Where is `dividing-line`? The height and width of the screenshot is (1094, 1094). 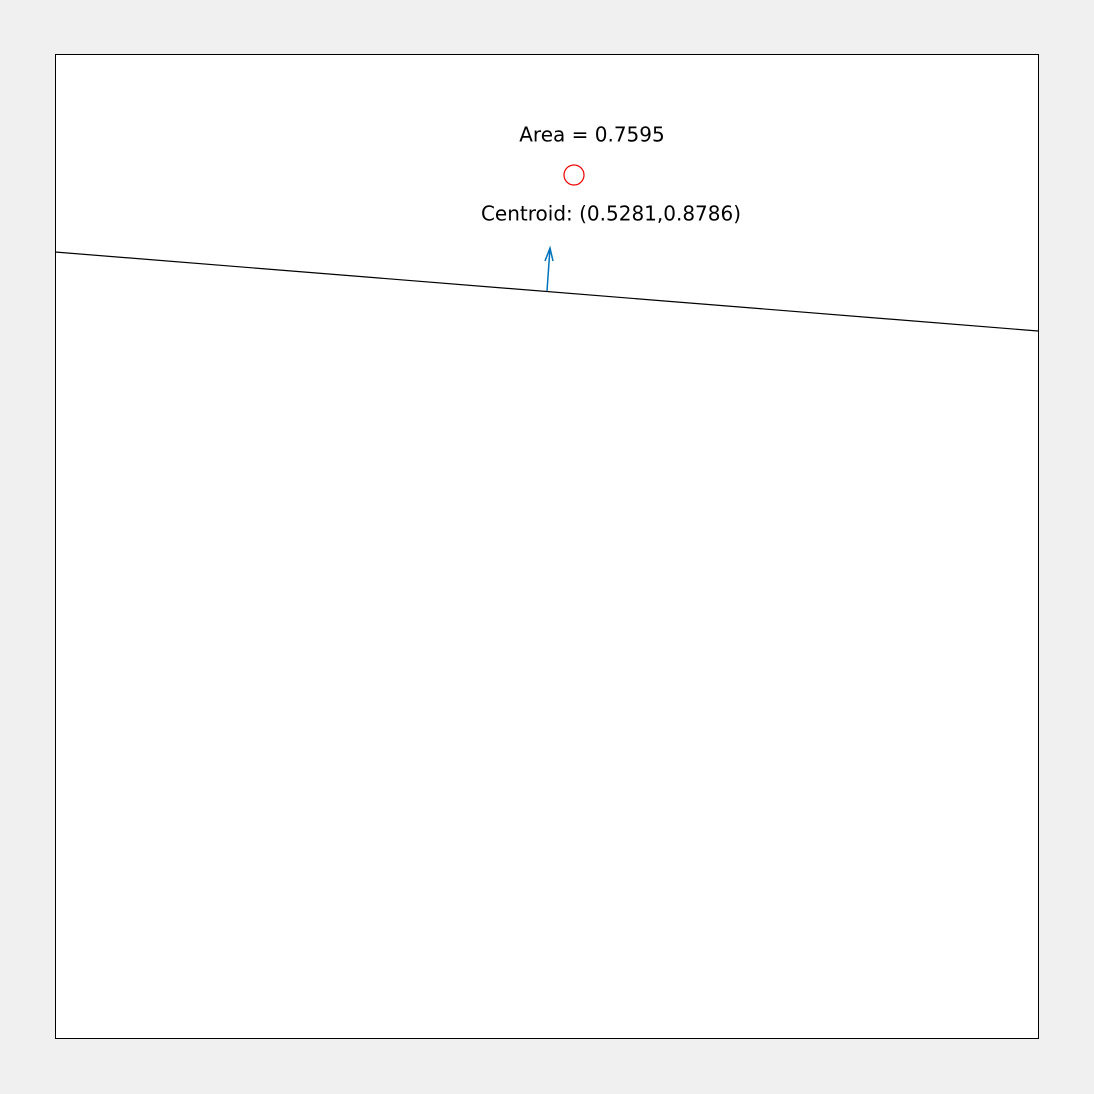
dividing-line is located at coordinates (546, 291).